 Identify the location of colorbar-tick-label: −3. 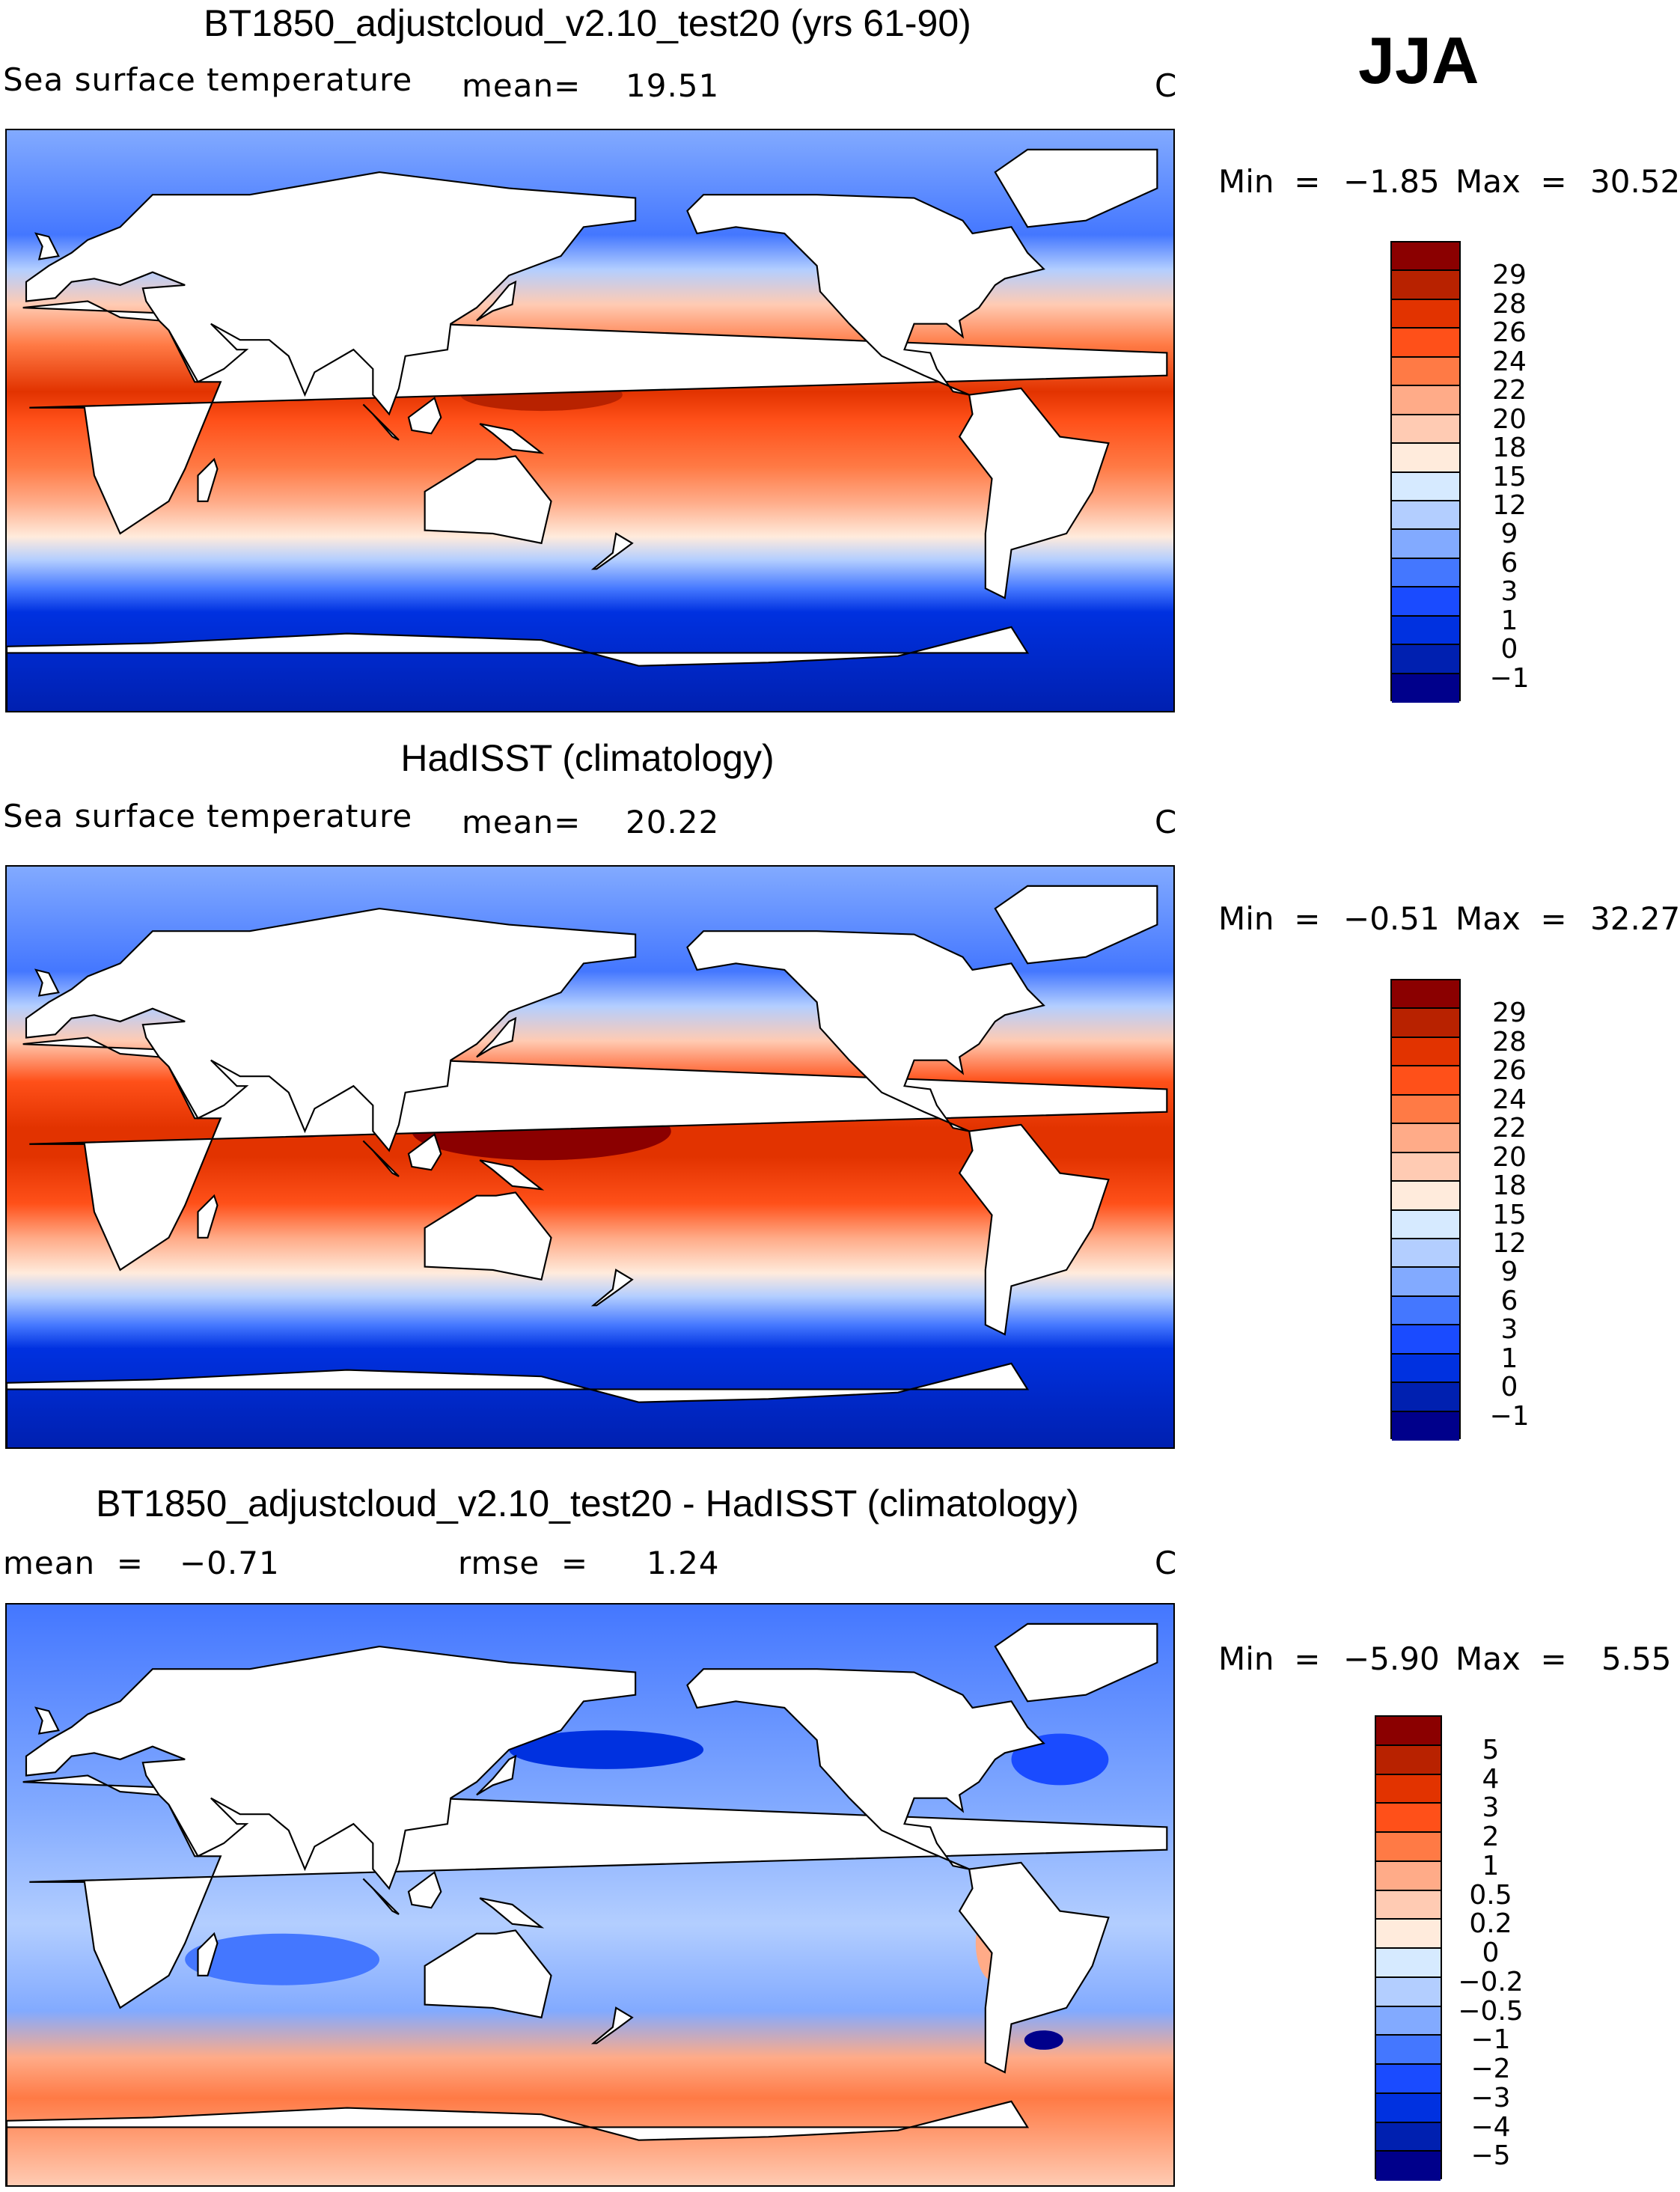
(1490, 2097).